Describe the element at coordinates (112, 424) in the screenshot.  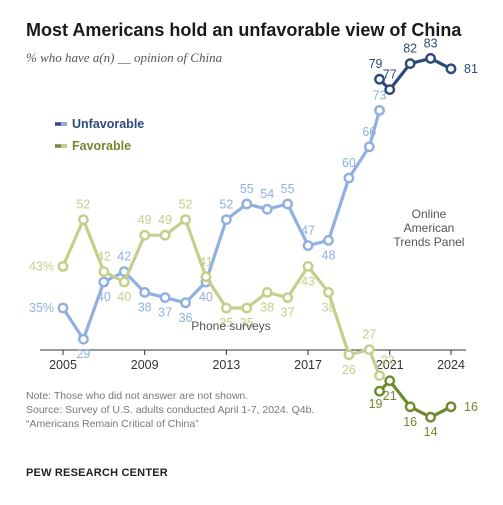
I see `chart-report-title: “Americans Remain Critical of China”` at that location.